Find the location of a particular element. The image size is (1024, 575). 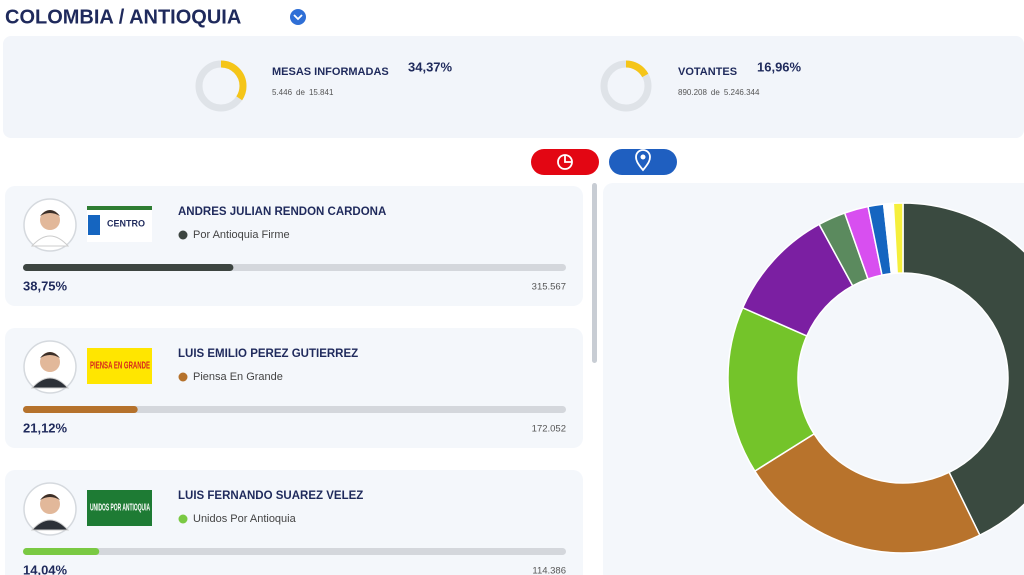

party-name: Piensa En Grande is located at coordinates (238, 377).